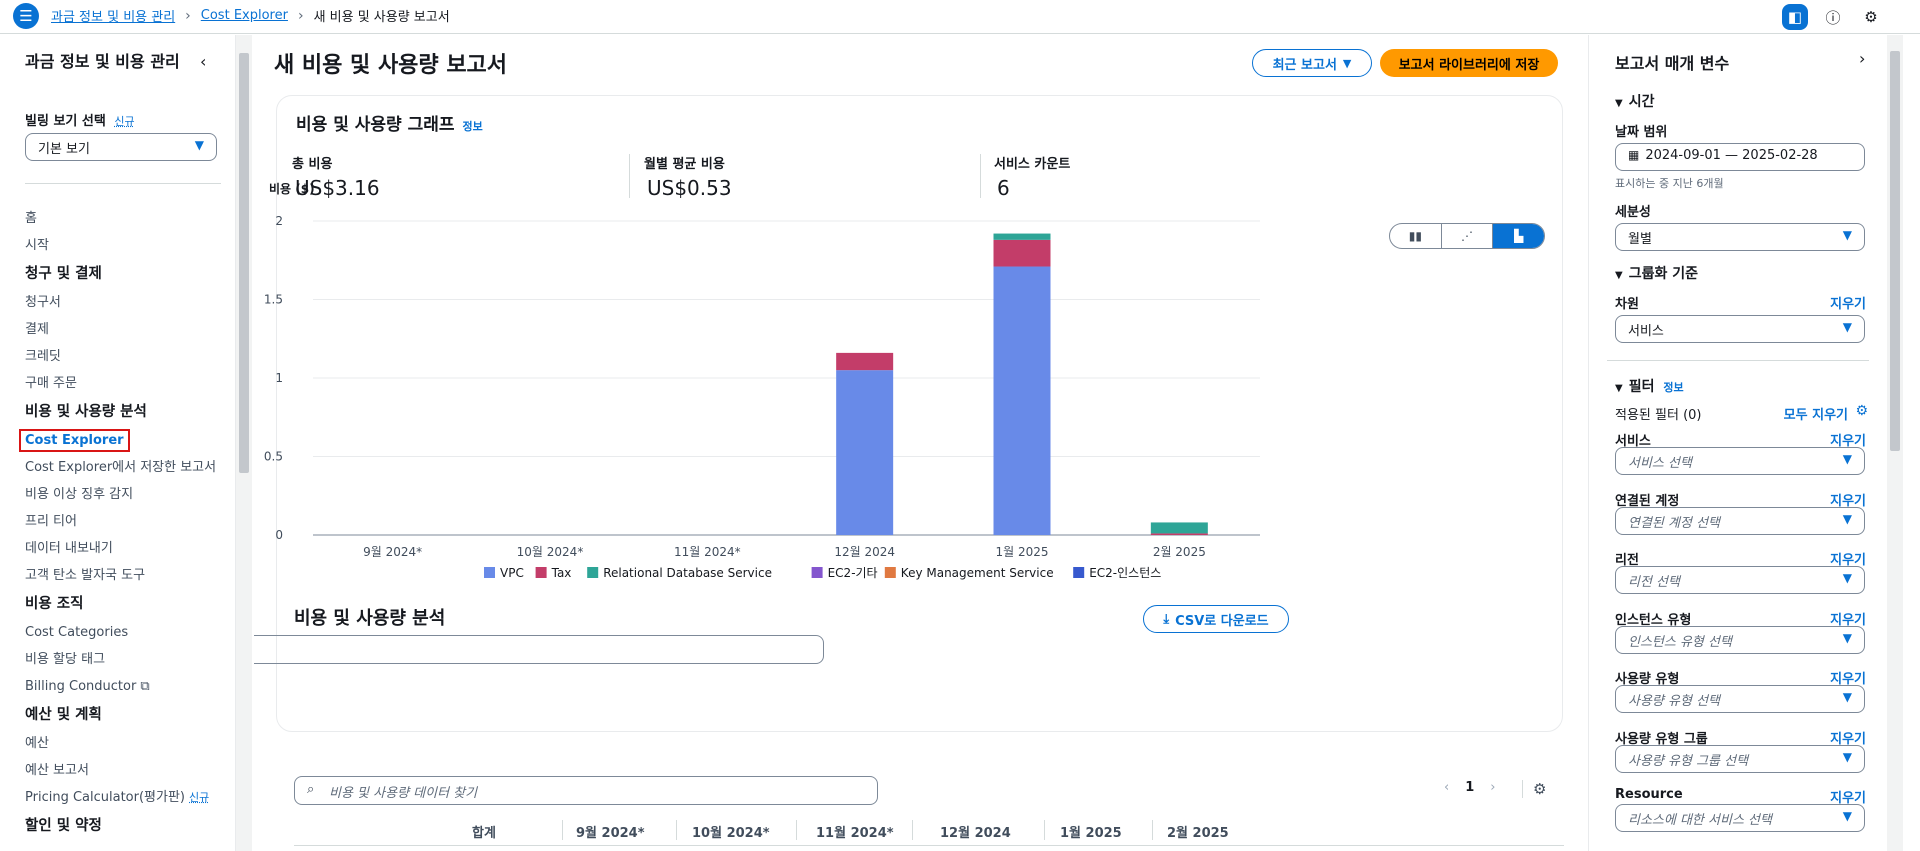  I want to click on close-panel-icon: ›, so click(1862, 58).